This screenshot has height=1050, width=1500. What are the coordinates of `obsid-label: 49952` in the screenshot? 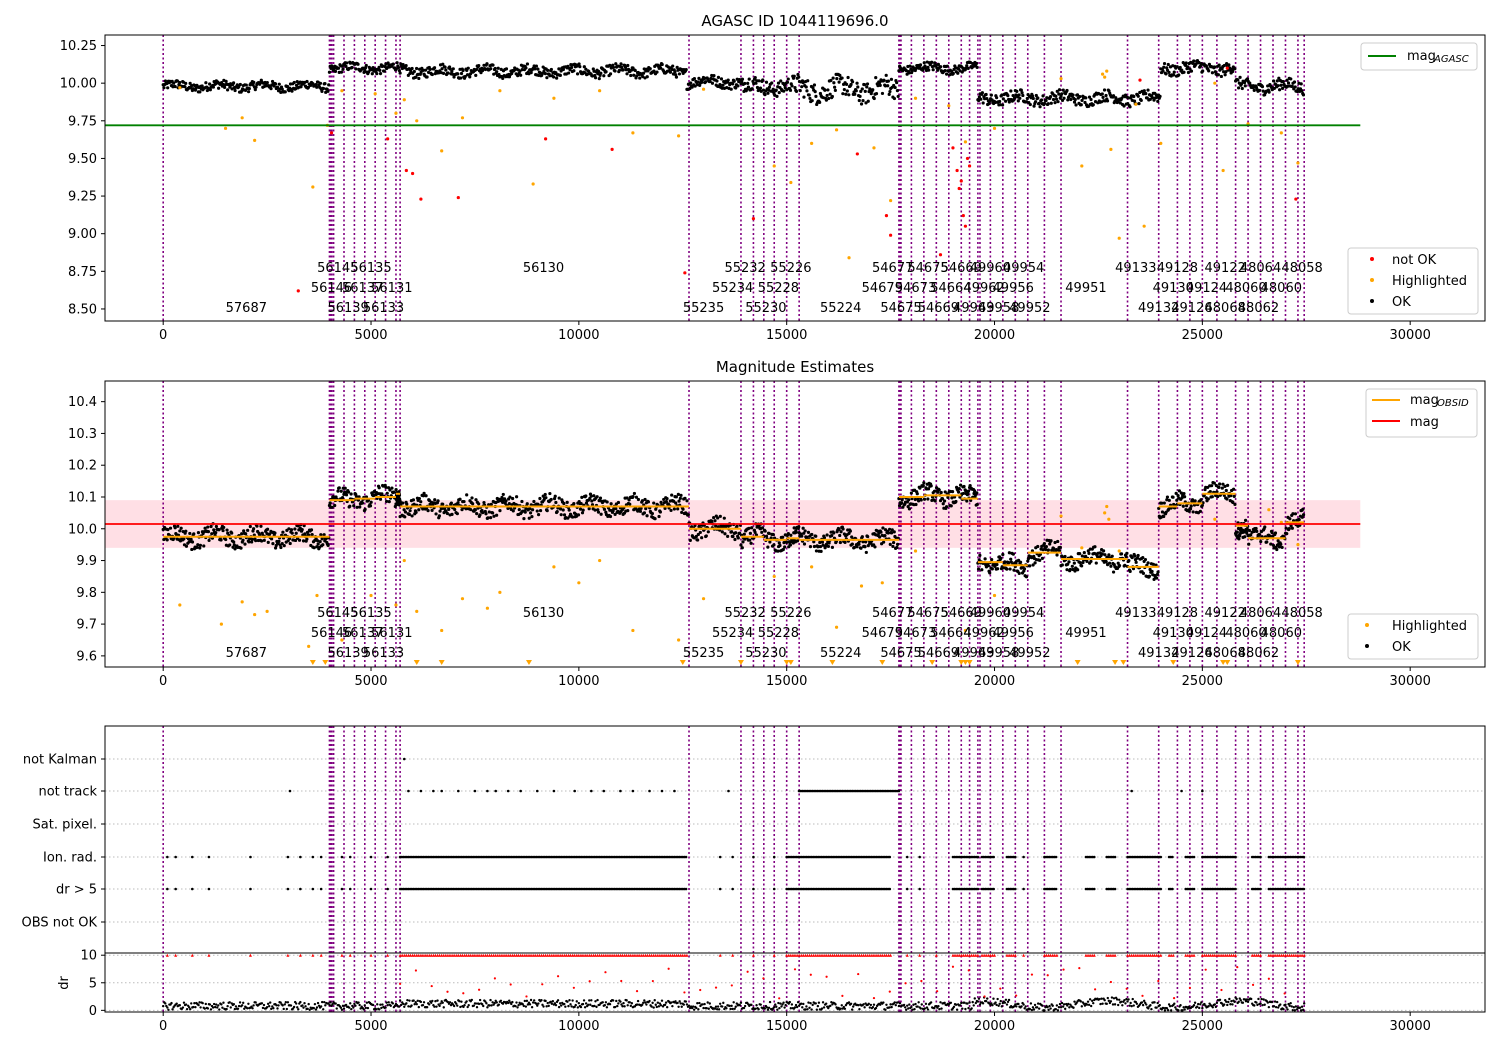 It's located at (1029, 653).